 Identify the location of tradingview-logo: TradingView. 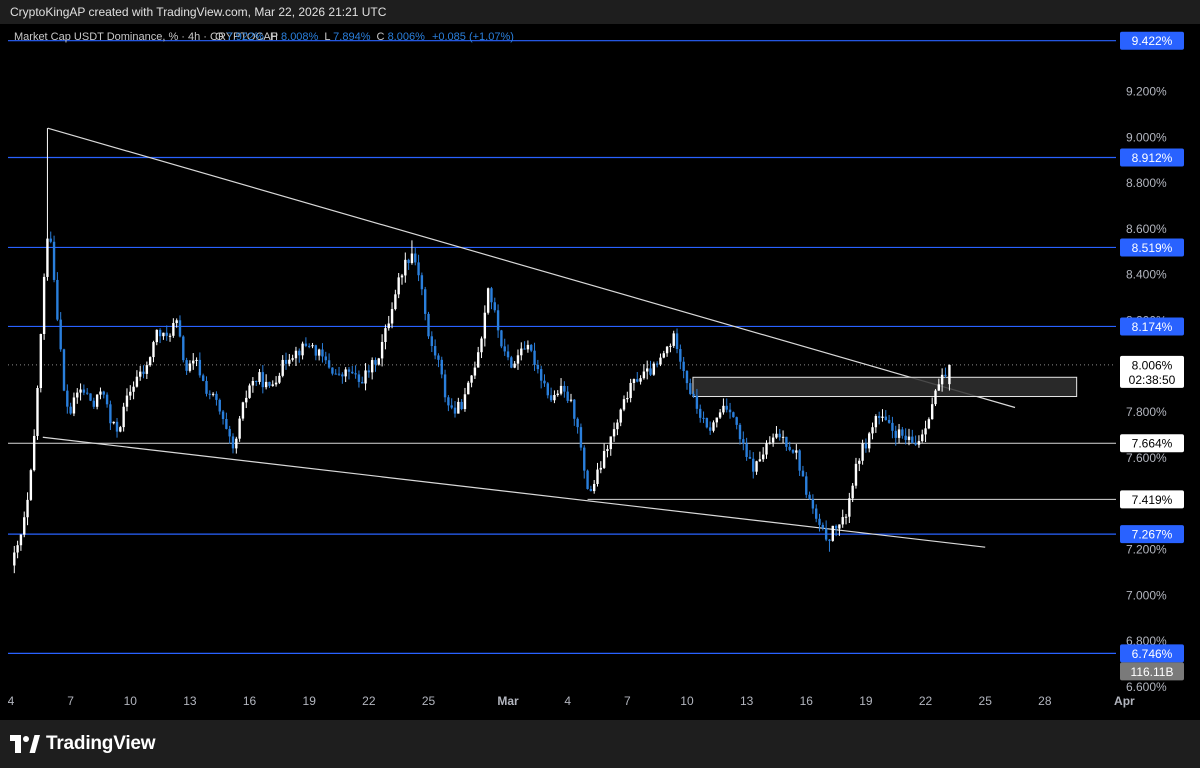
(83, 744).